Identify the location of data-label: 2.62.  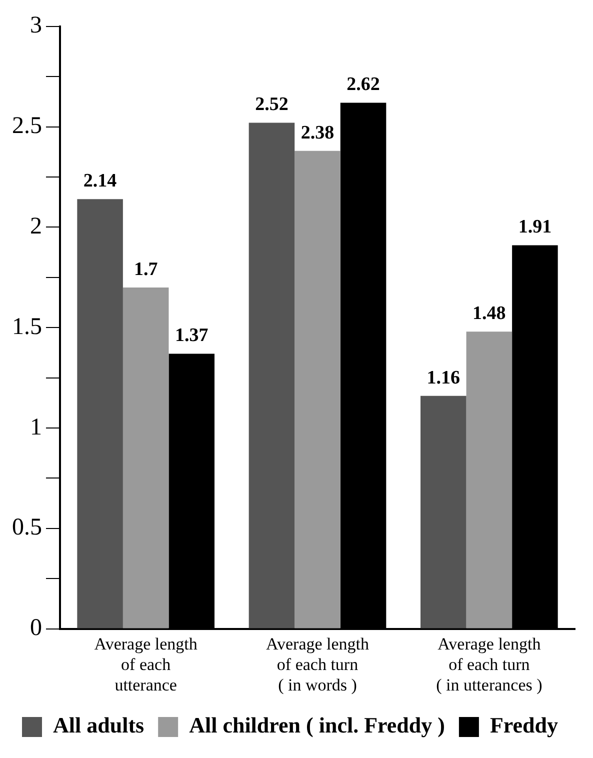
(363, 85).